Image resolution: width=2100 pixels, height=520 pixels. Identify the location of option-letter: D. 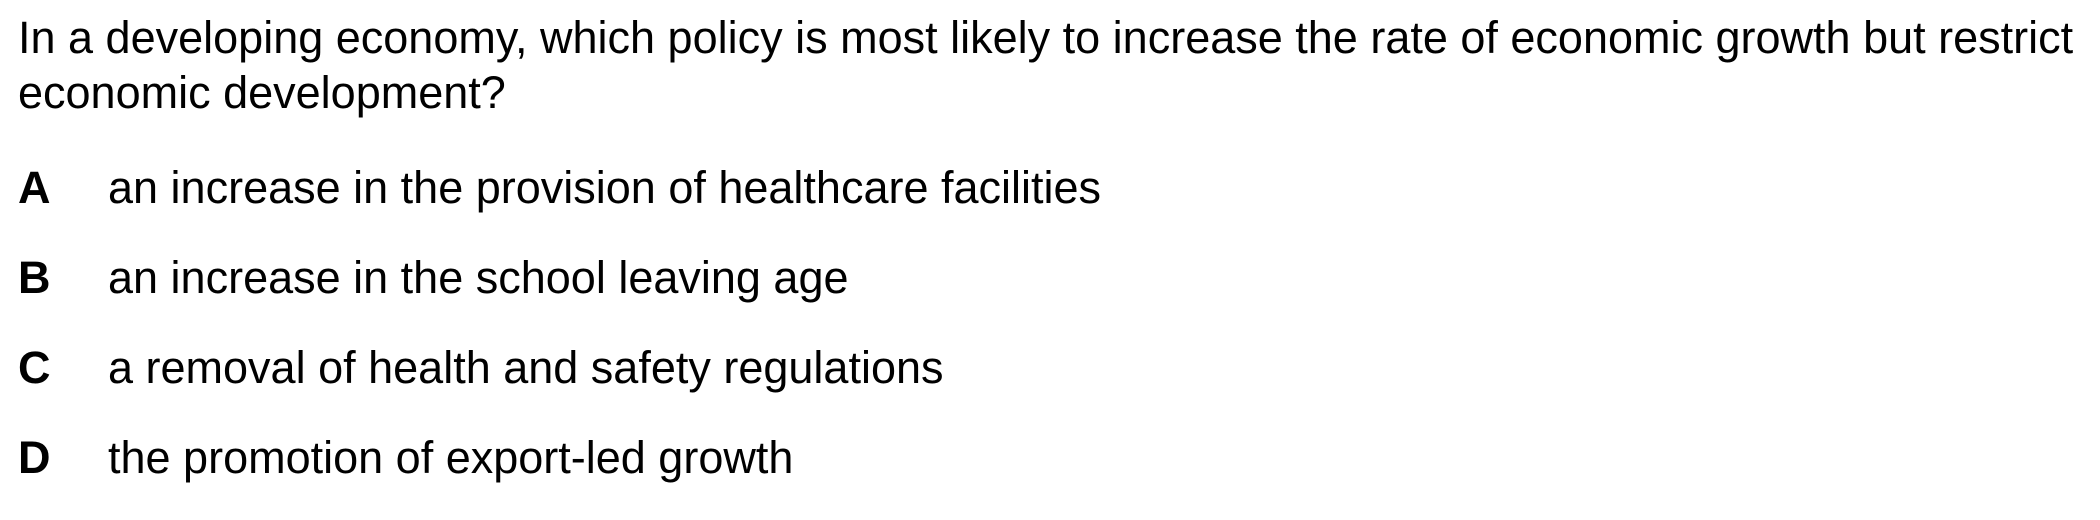
(34, 457).